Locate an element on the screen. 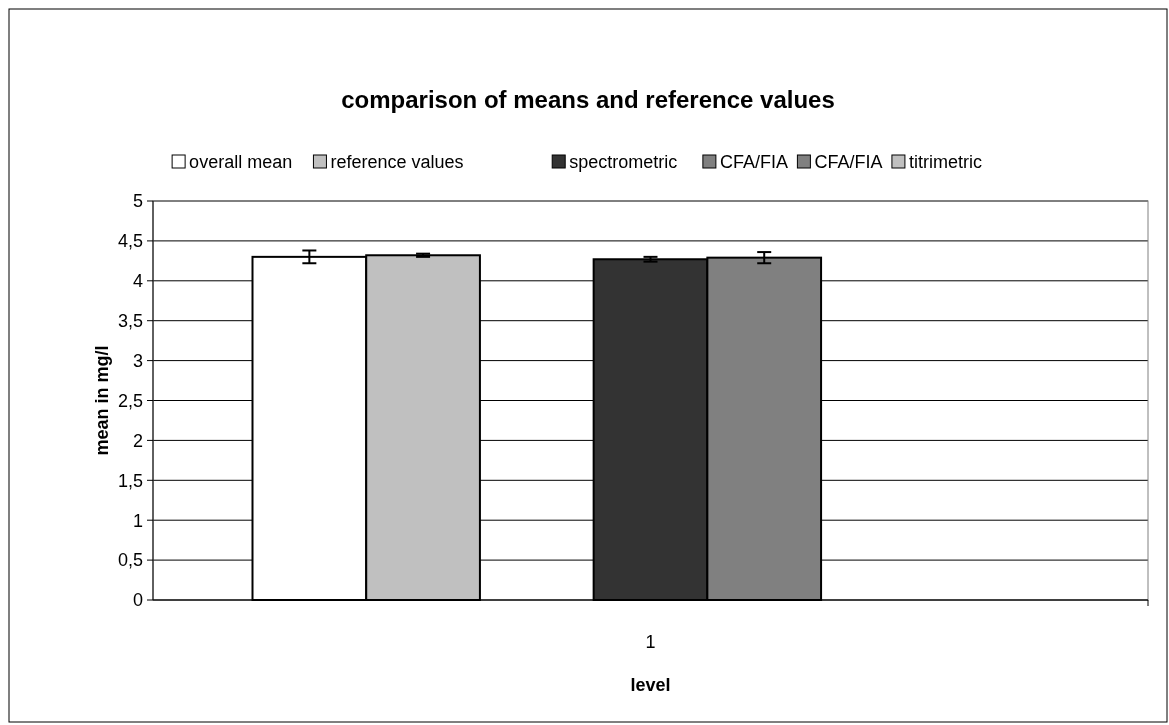 The width and height of the screenshot is (1169, 725). y-tick-label: 1,5 is located at coordinates (130, 480).